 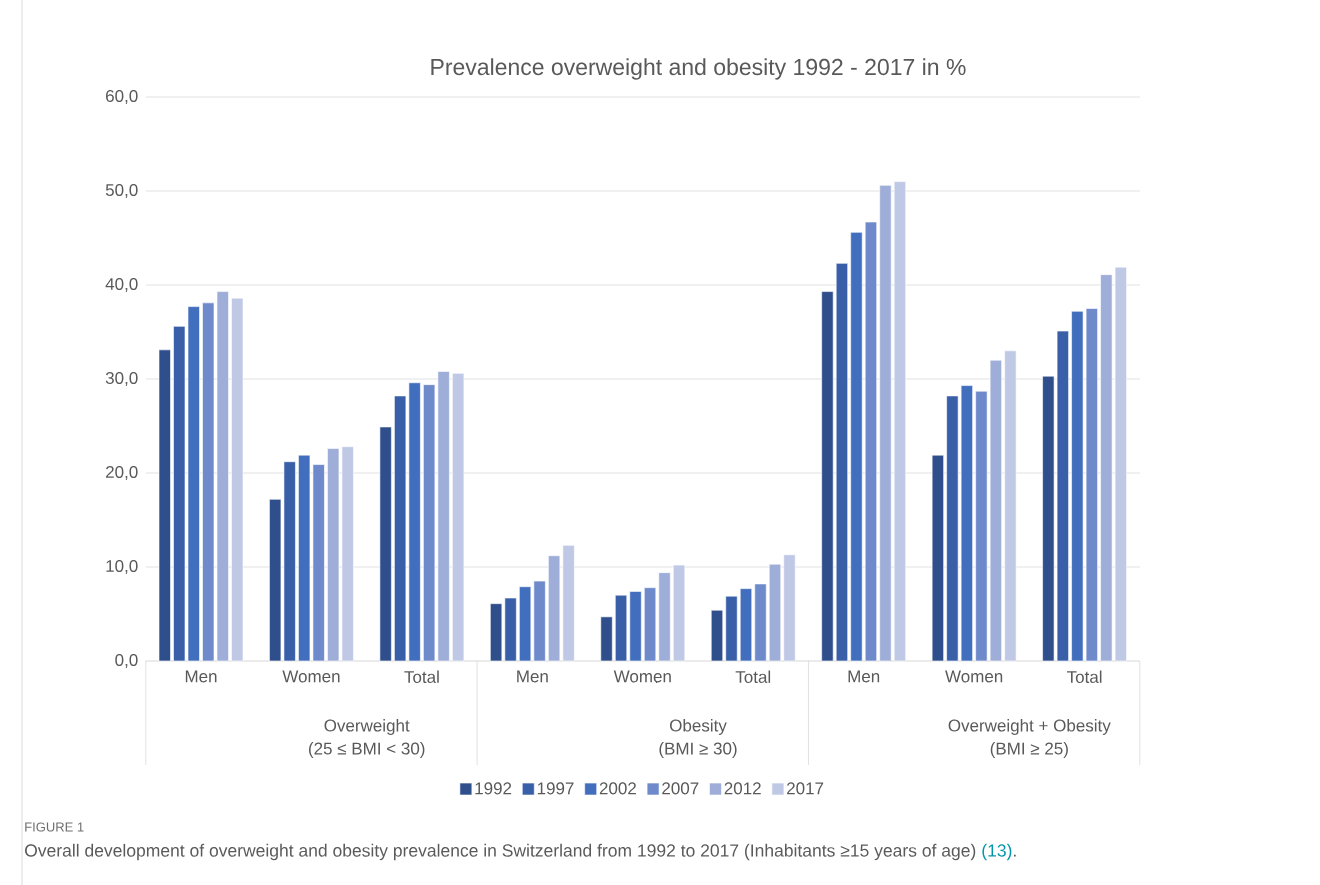 I want to click on text: Overall development of overweight and obesity prevalence in Switzerland from 1992 to 2017 (Inhabitants ≥15 years of age), so click(x=500, y=852).